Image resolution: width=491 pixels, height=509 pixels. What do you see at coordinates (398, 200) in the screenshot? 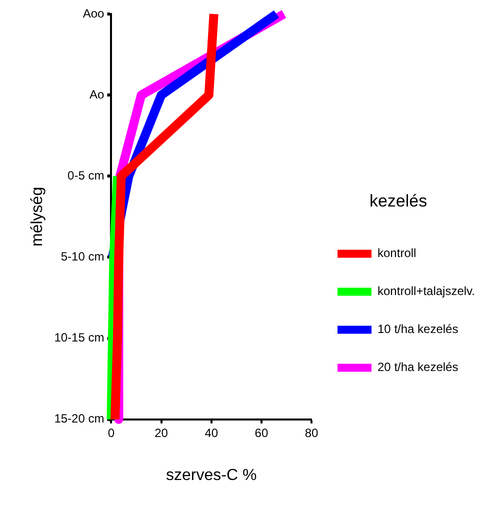
I see `legend-title: kezelés` at bounding box center [398, 200].